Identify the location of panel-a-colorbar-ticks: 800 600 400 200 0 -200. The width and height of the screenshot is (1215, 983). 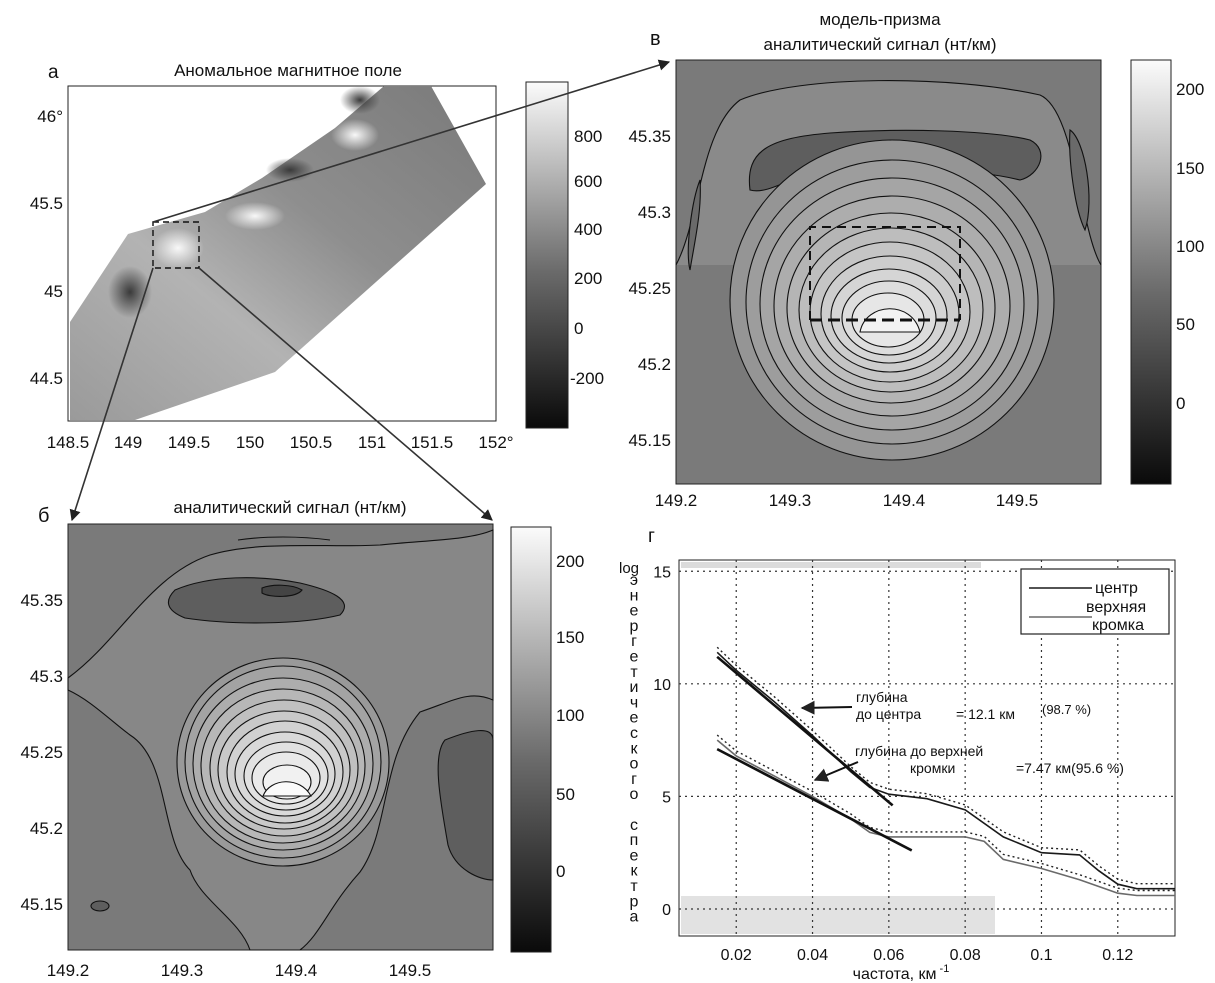
(587, 257).